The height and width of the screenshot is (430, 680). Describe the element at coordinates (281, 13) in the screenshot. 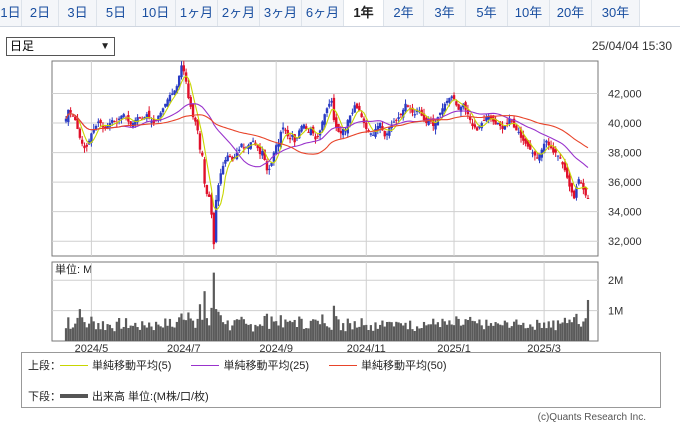

I see `tab-7: 3ヶ月` at that location.